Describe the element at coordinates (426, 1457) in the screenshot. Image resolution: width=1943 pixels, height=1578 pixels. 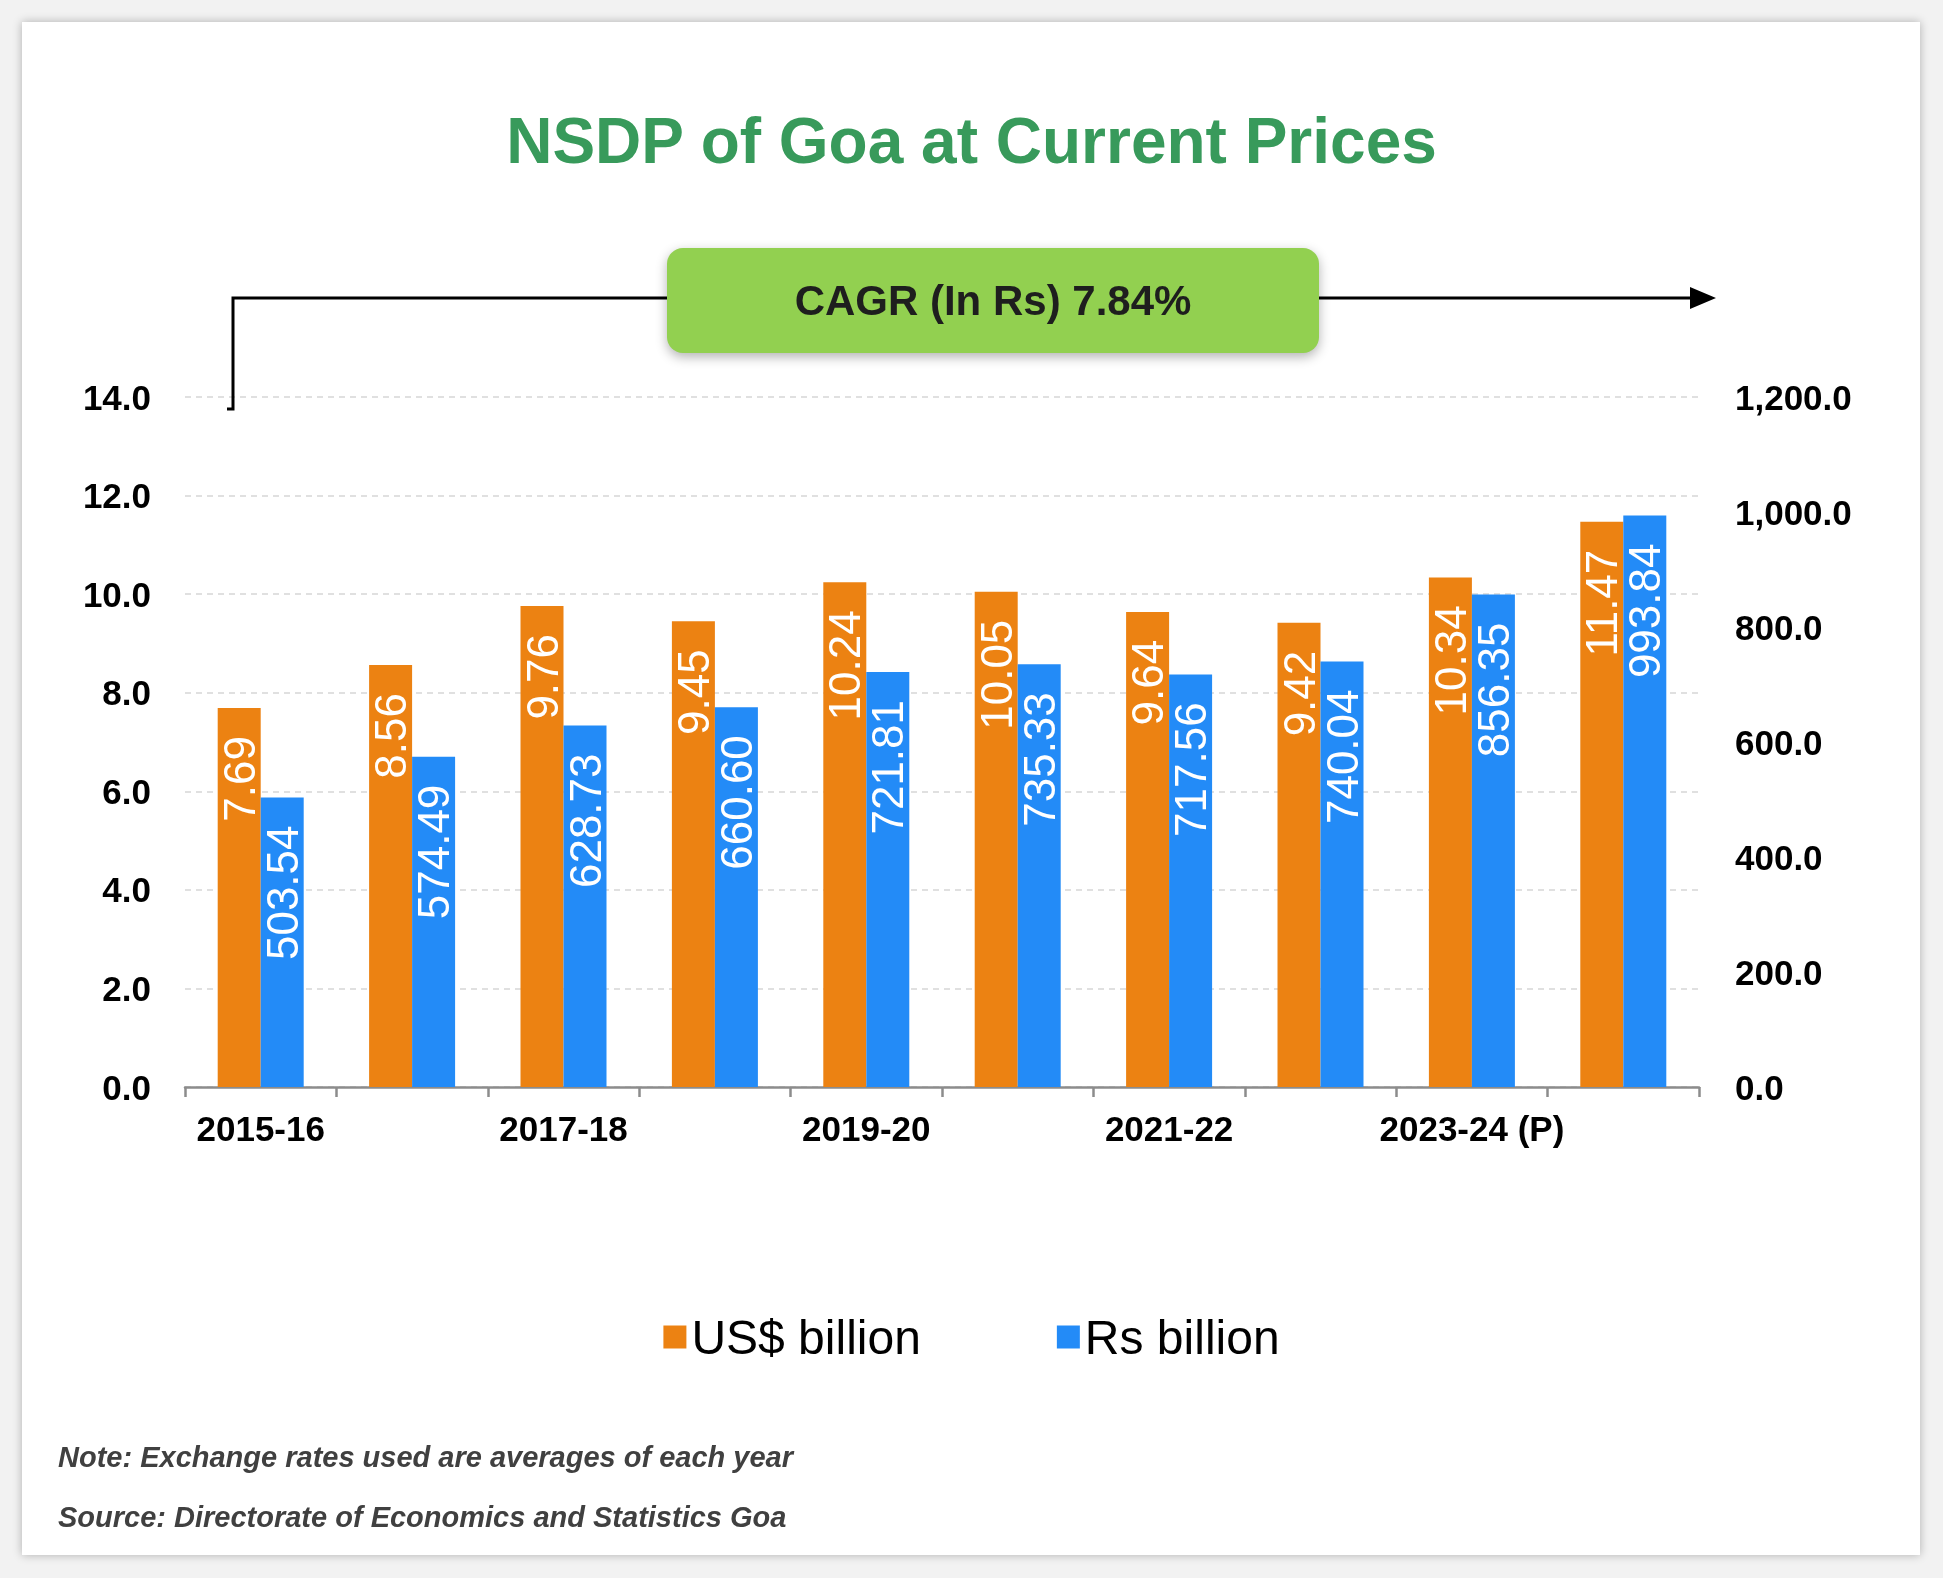
I see `text: Note: Exchange rates used are averages of each year` at that location.